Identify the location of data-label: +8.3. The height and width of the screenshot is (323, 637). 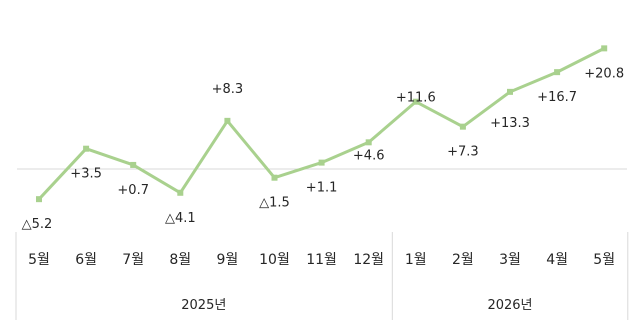
(228, 89).